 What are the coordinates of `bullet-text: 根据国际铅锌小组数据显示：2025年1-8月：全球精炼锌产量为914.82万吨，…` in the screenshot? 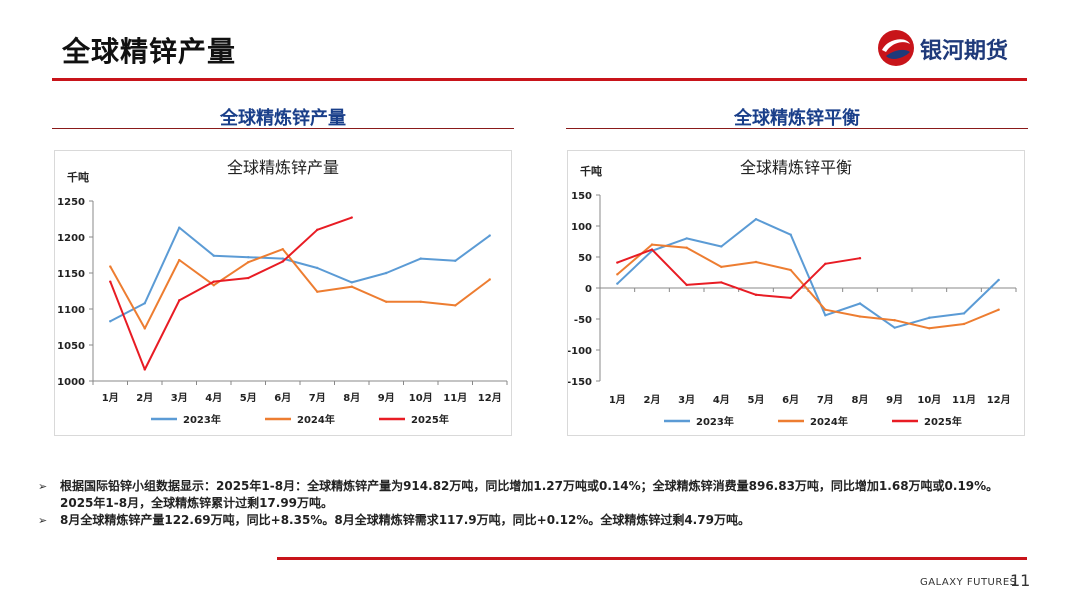 It's located at (529, 494).